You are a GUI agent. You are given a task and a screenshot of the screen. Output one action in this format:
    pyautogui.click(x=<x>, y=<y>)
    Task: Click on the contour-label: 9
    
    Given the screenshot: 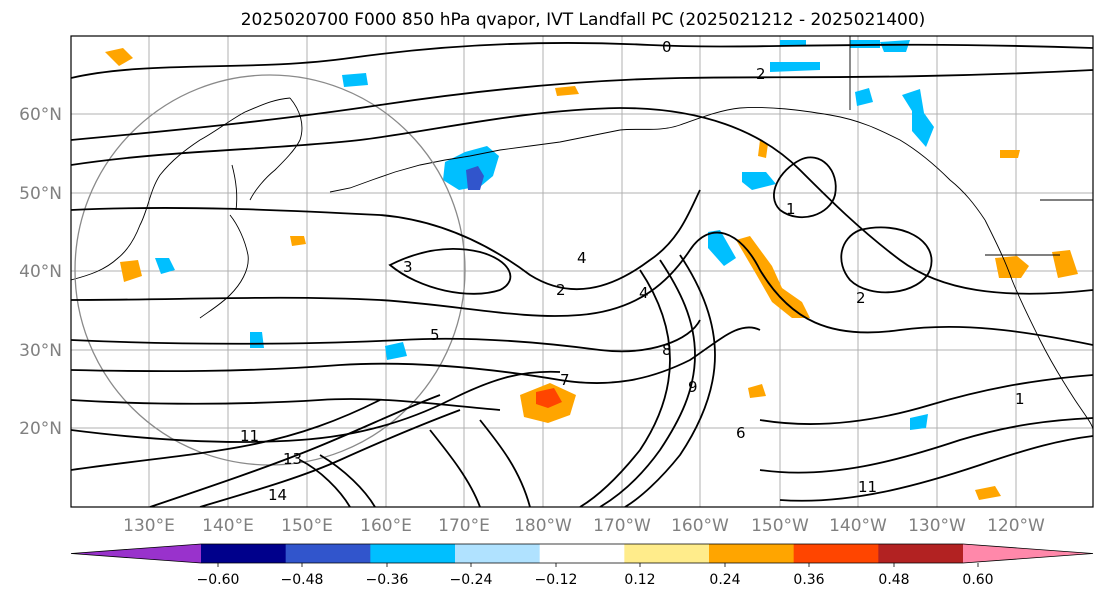 What is the action you would take?
    pyautogui.click(x=693, y=387)
    